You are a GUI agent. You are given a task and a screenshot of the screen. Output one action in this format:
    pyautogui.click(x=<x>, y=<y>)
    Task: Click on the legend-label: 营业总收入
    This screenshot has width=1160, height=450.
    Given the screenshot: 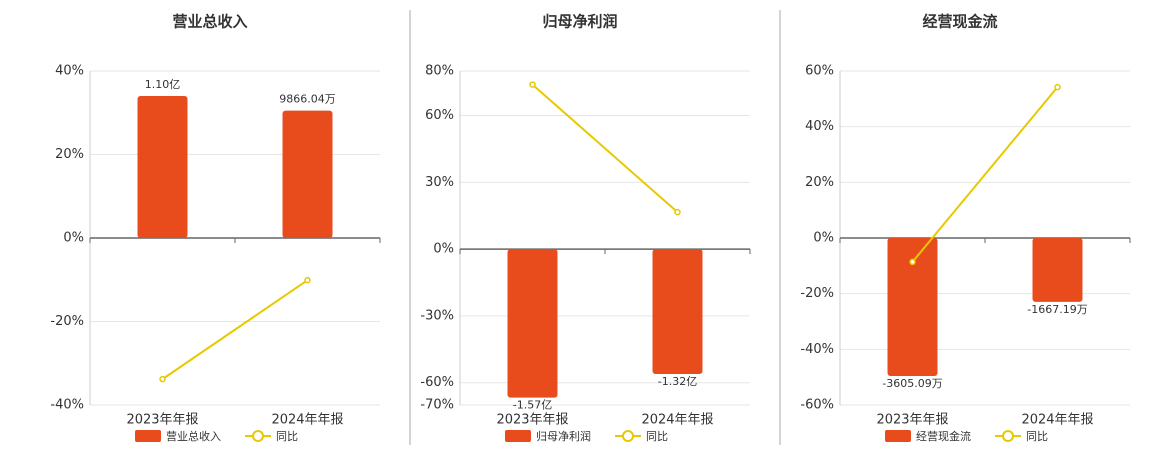 What is the action you would take?
    pyautogui.click(x=193, y=436)
    